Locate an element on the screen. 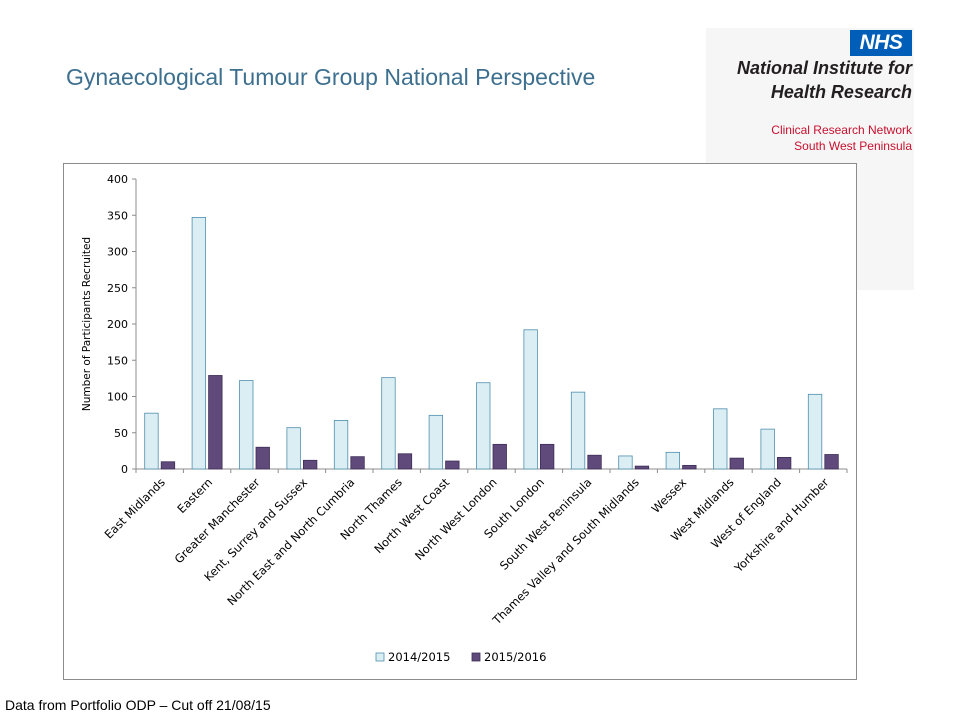 The image size is (960, 720). legend-label: 2015/2016 is located at coordinates (515, 657).